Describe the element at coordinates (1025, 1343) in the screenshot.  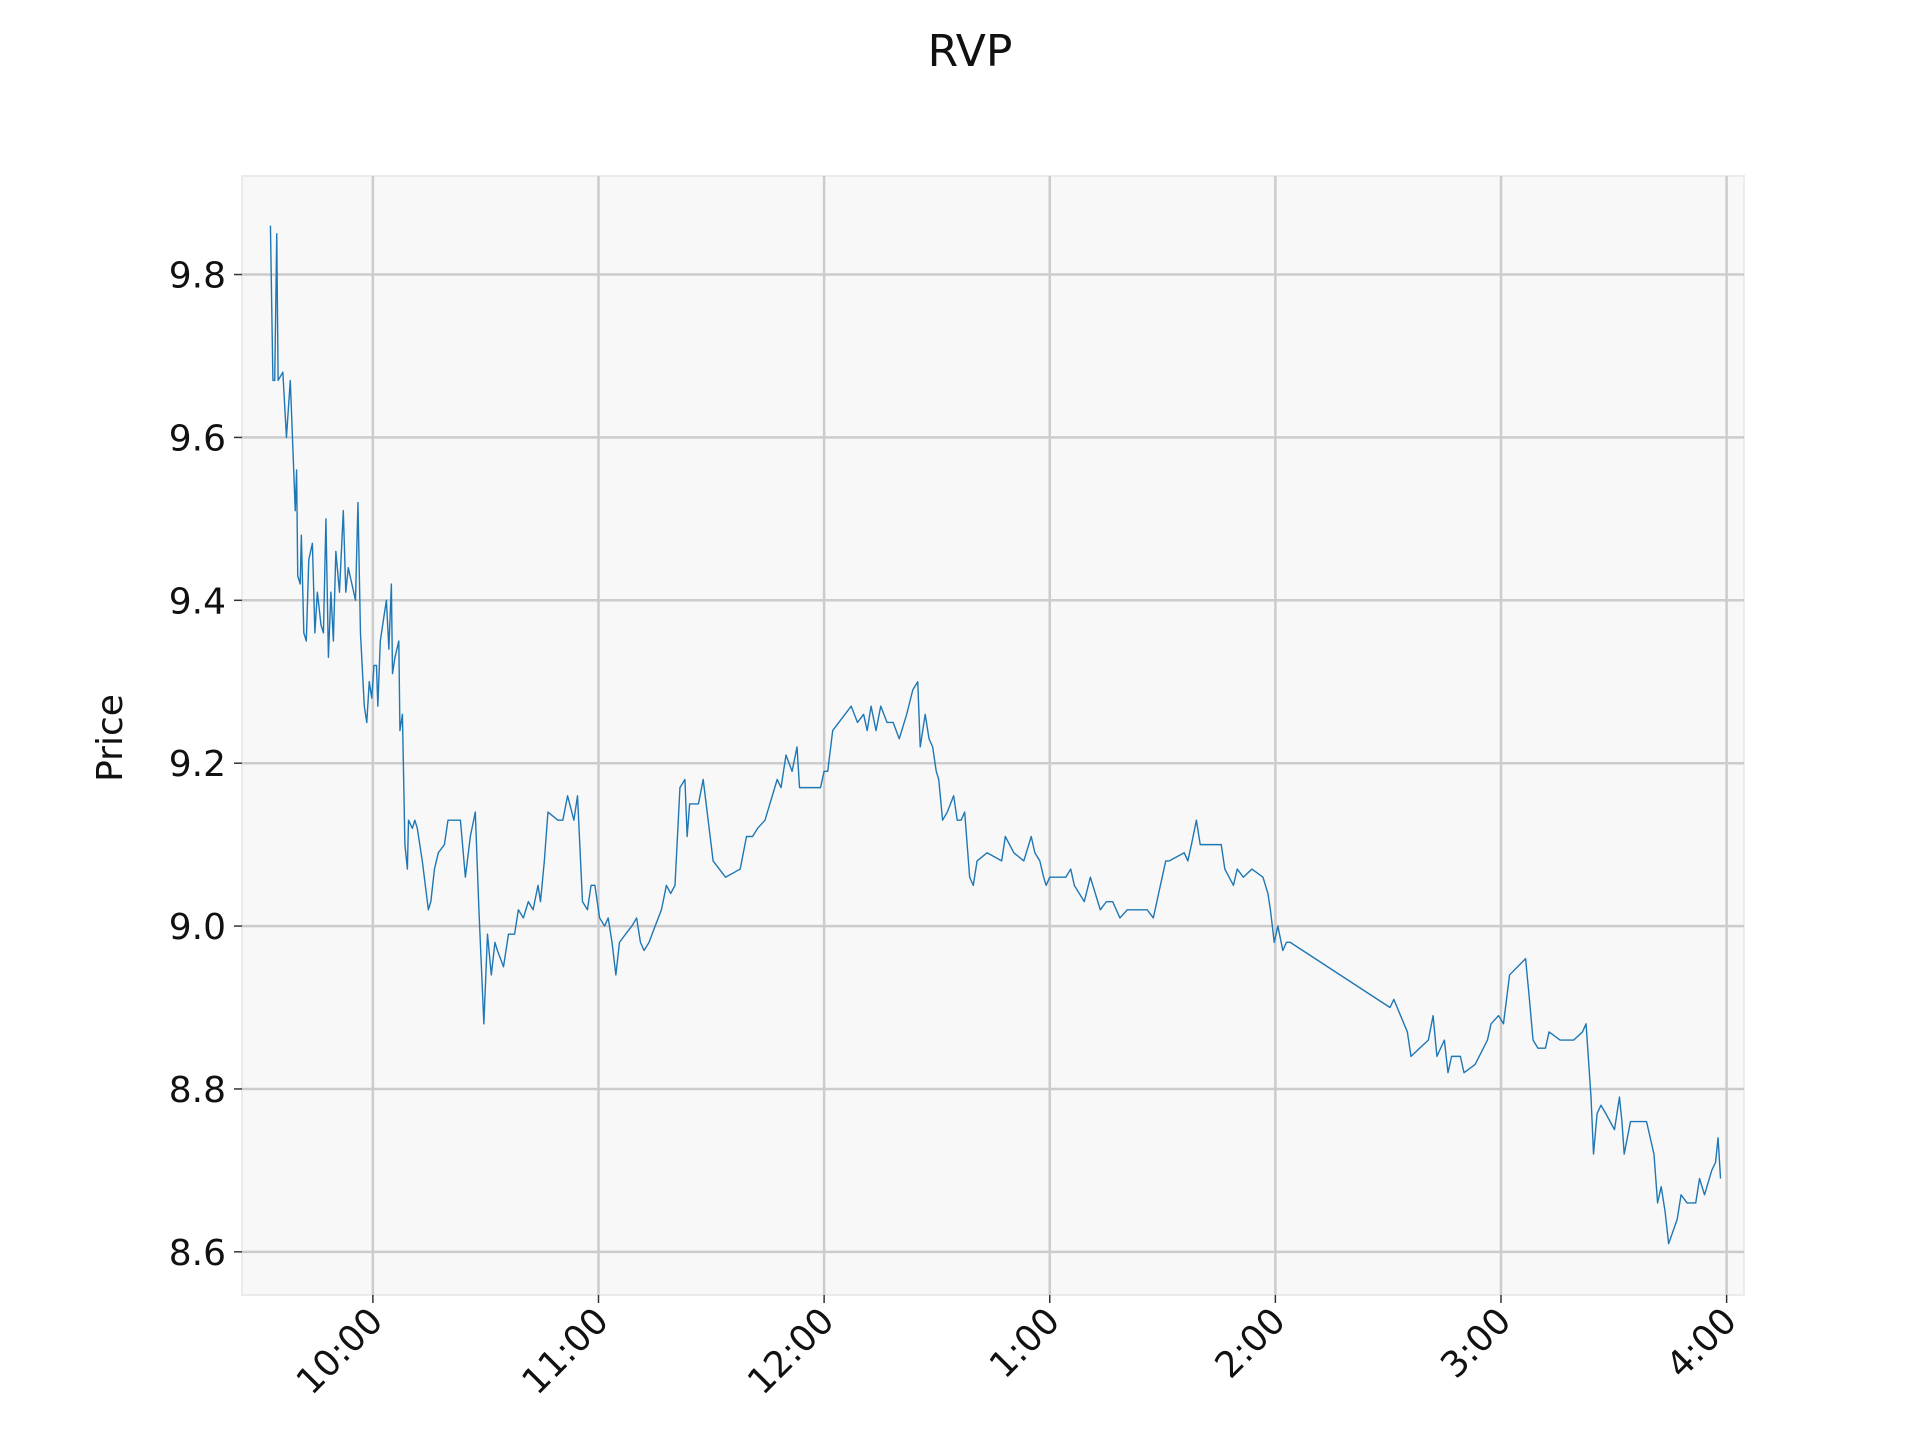
I see `x-tick-label: 1:00` at that location.